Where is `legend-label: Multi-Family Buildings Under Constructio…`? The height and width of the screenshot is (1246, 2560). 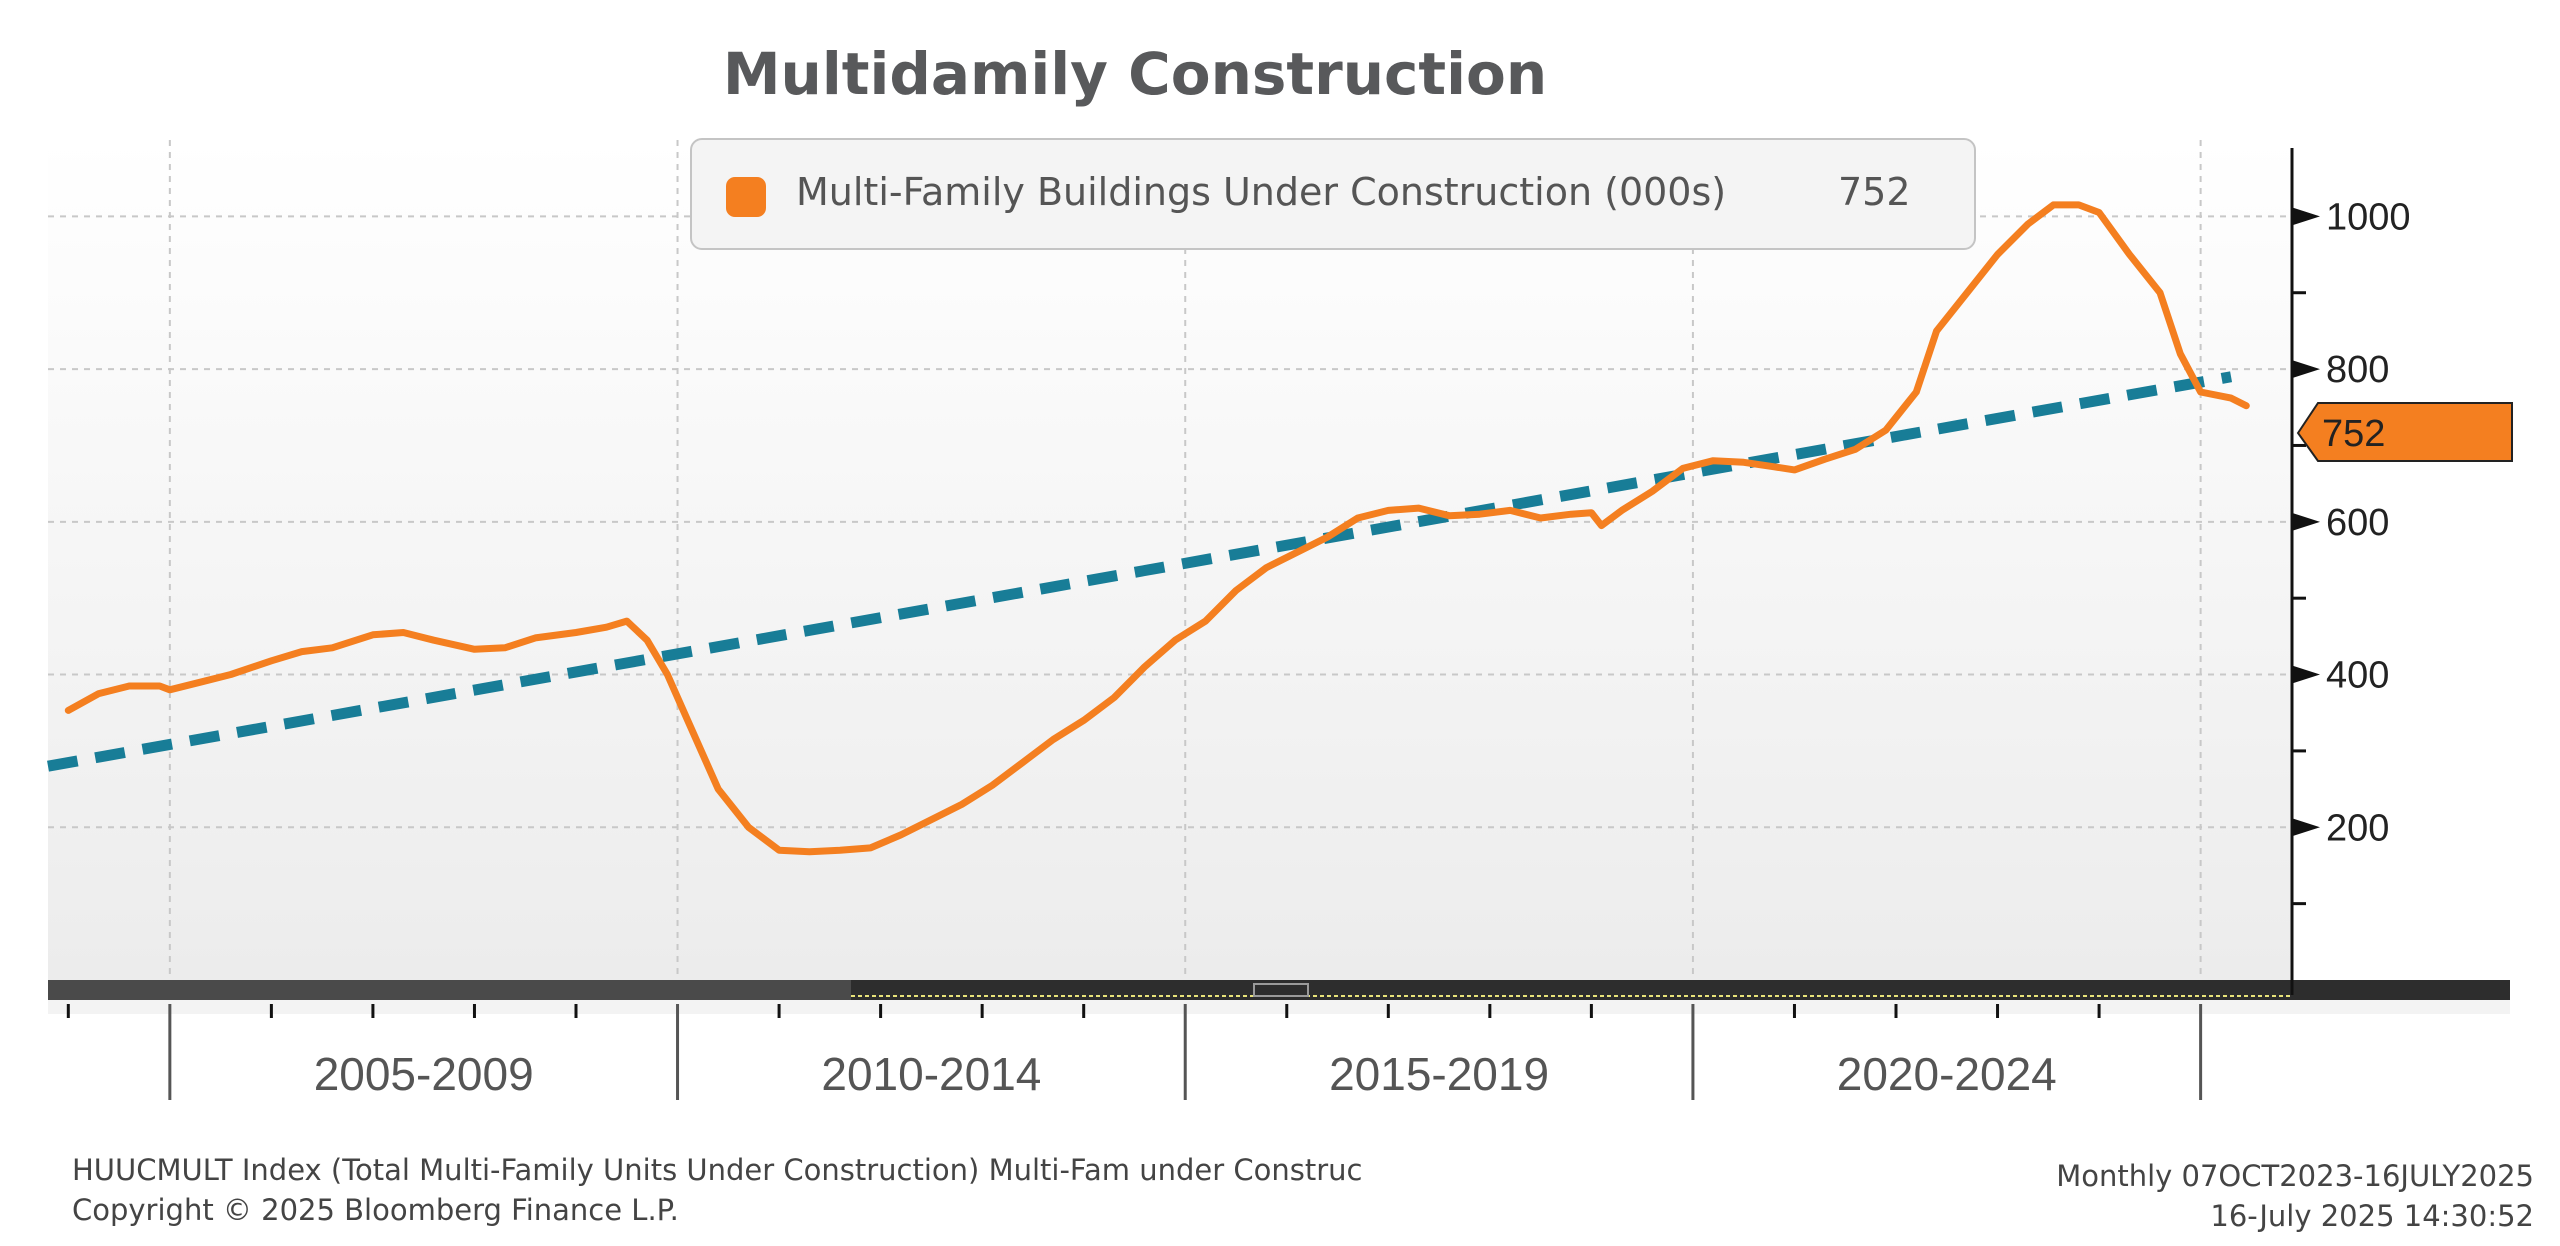
legend-label: Multi-Family Buildings Under Constructio… is located at coordinates (1261, 192).